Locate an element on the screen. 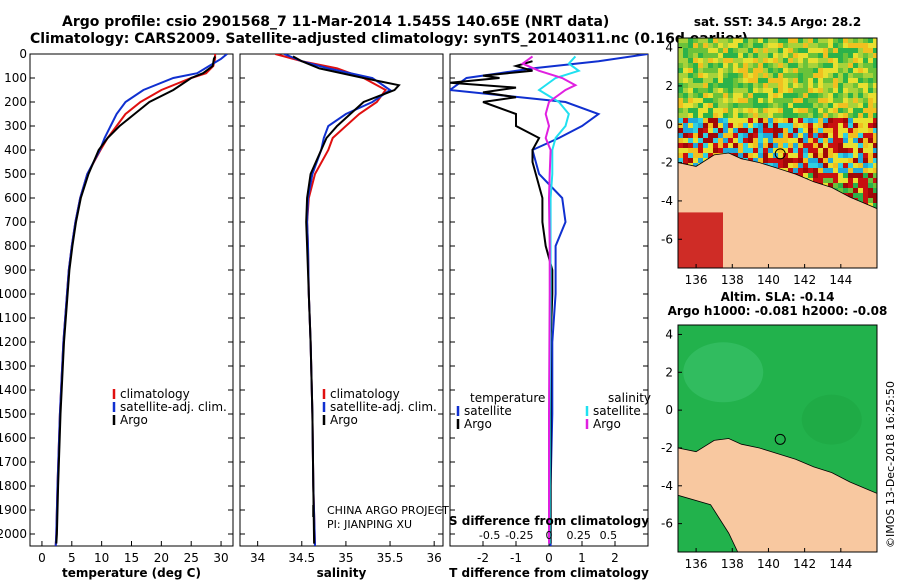  depth-tick-label: 2000 is located at coordinates (13, 534).